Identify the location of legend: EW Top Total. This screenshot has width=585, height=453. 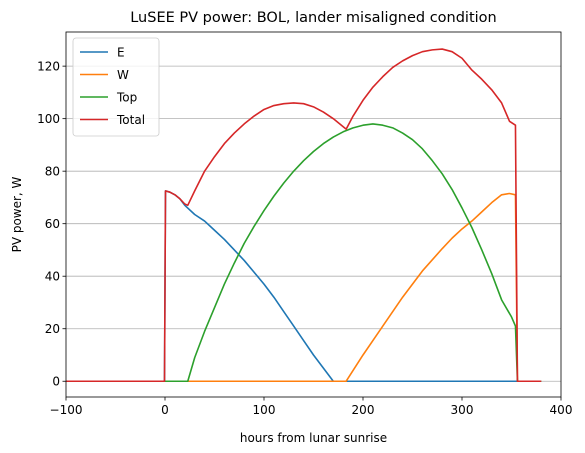
(116, 87).